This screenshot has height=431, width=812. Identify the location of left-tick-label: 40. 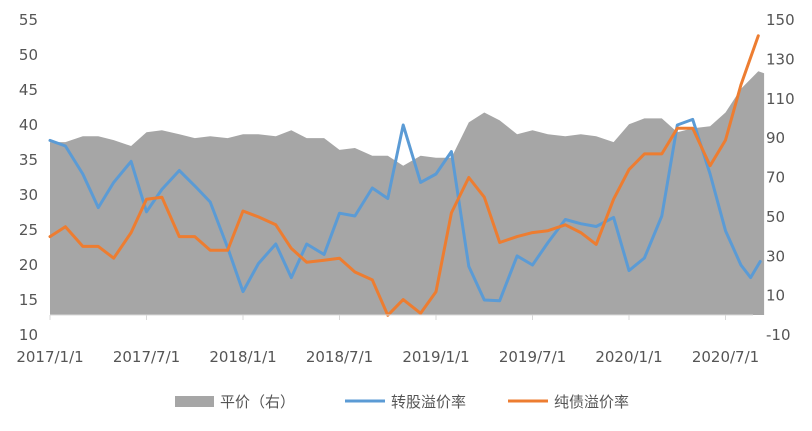
(28, 125).